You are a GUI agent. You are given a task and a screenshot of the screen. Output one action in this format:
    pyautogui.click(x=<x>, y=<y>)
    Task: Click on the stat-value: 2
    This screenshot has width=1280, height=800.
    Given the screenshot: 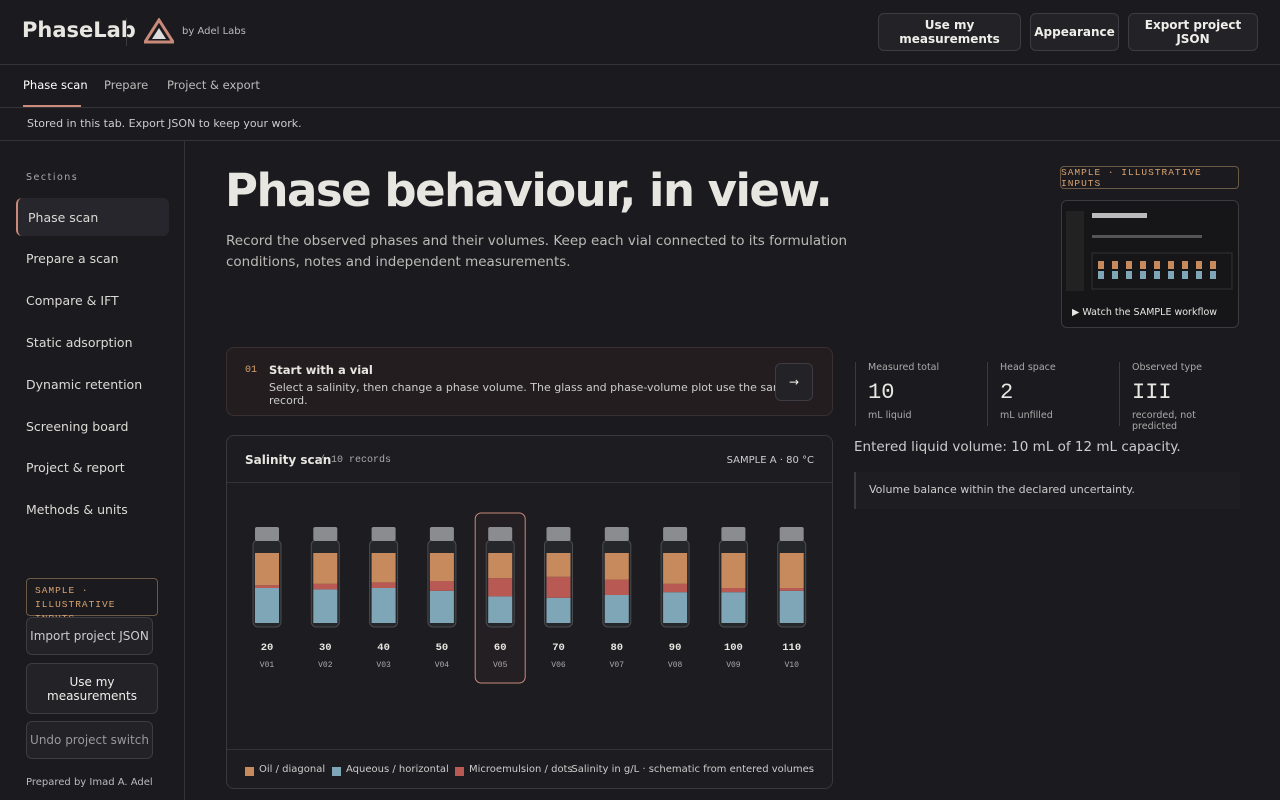 What is the action you would take?
    pyautogui.click(x=1007, y=392)
    